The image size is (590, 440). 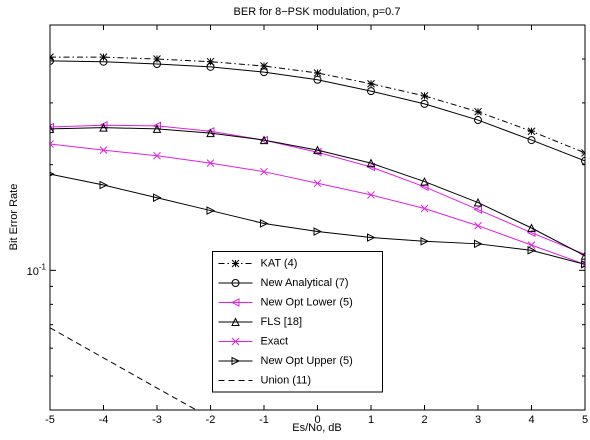 I want to click on legend-label: Union (11), so click(x=286, y=380).